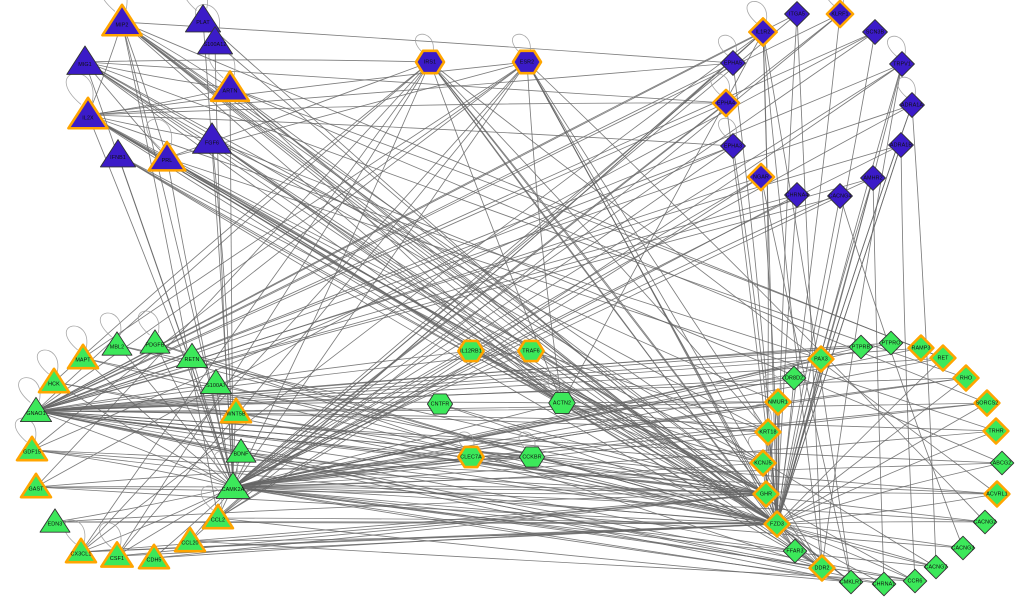 This screenshot has width=1027, height=600. Describe the element at coordinates (1002, 463) in the screenshot. I see `graph-node-abcg2` at that location.